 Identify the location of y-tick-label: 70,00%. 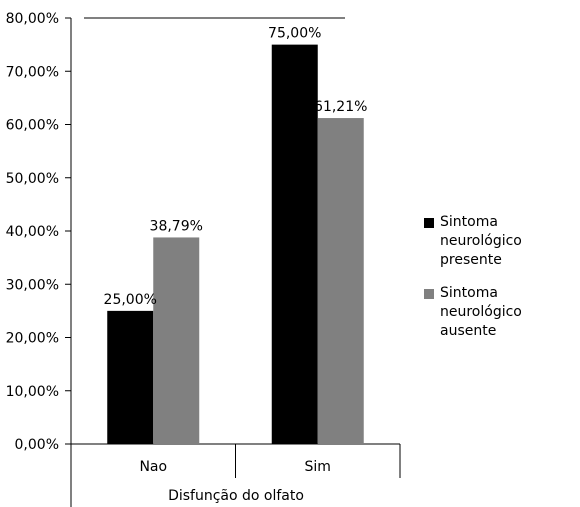
(32, 72).